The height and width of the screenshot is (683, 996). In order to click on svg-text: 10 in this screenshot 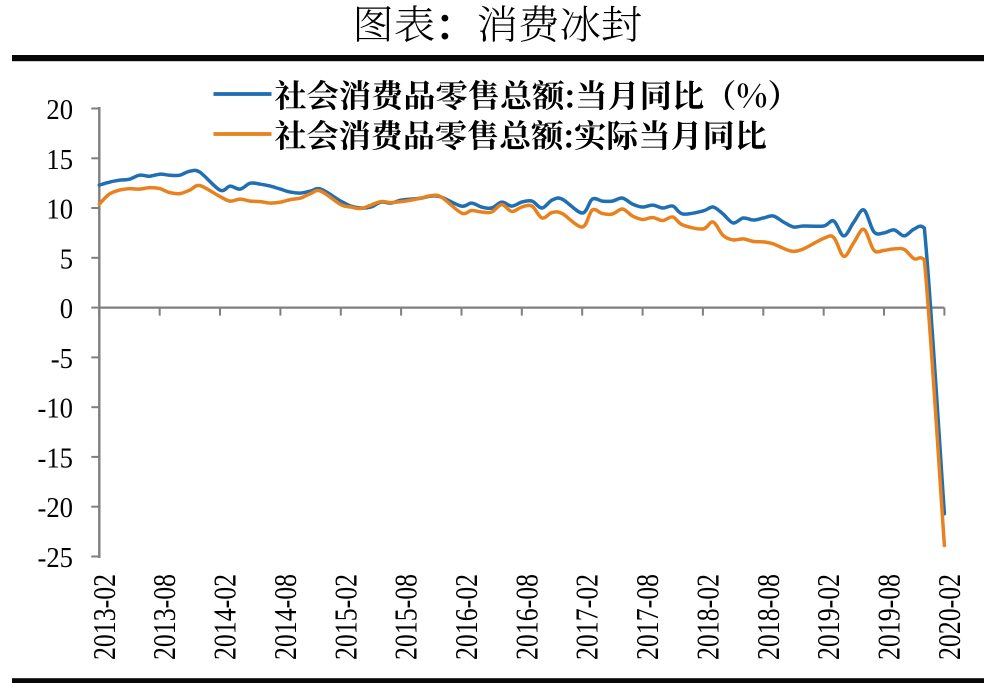, I will do `click(59, 210)`.